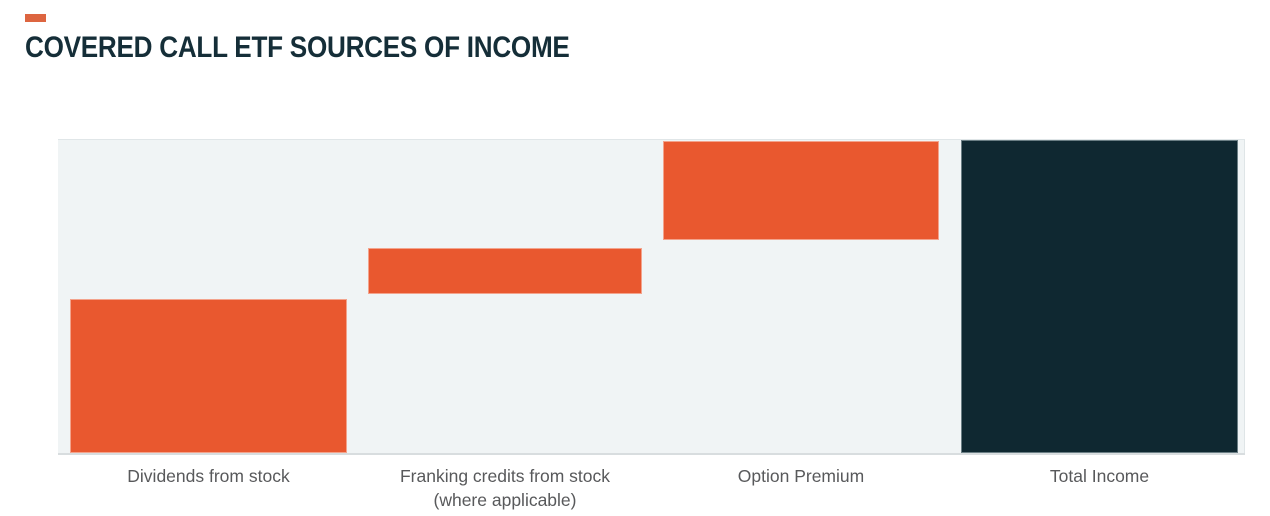 This screenshot has width=1270, height=516. What do you see at coordinates (208, 376) in the screenshot?
I see `waterfall-bar-dividends` at bounding box center [208, 376].